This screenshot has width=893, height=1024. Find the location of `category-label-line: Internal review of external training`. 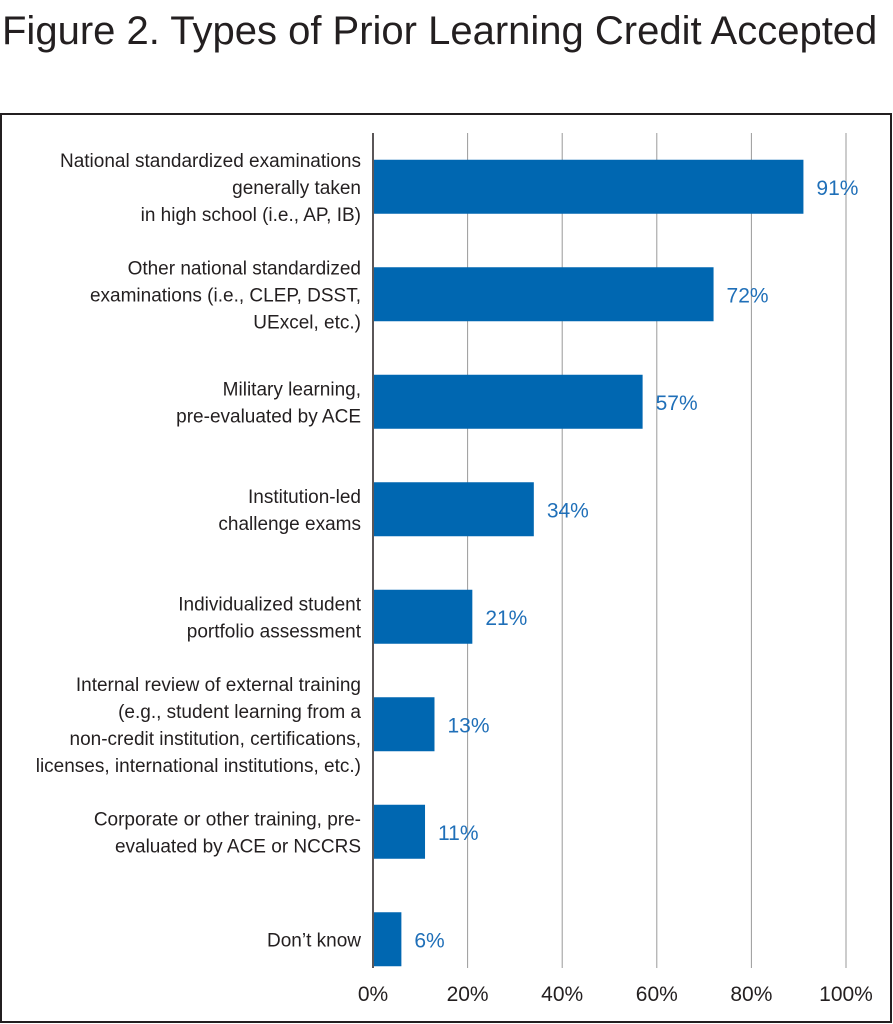

category-label-line: Internal review of external training is located at coordinates (218, 685).